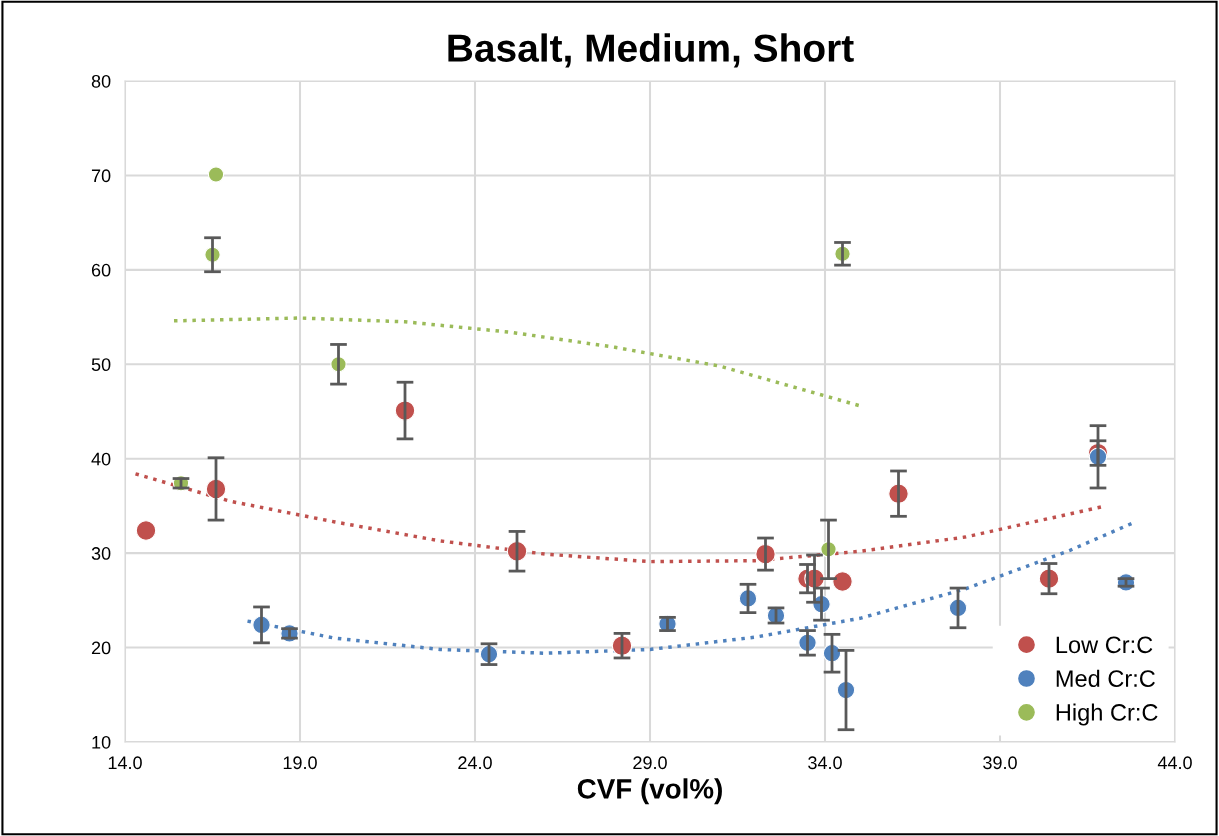  I want to click on x-tick-label: 39.0, so click(1000, 763).